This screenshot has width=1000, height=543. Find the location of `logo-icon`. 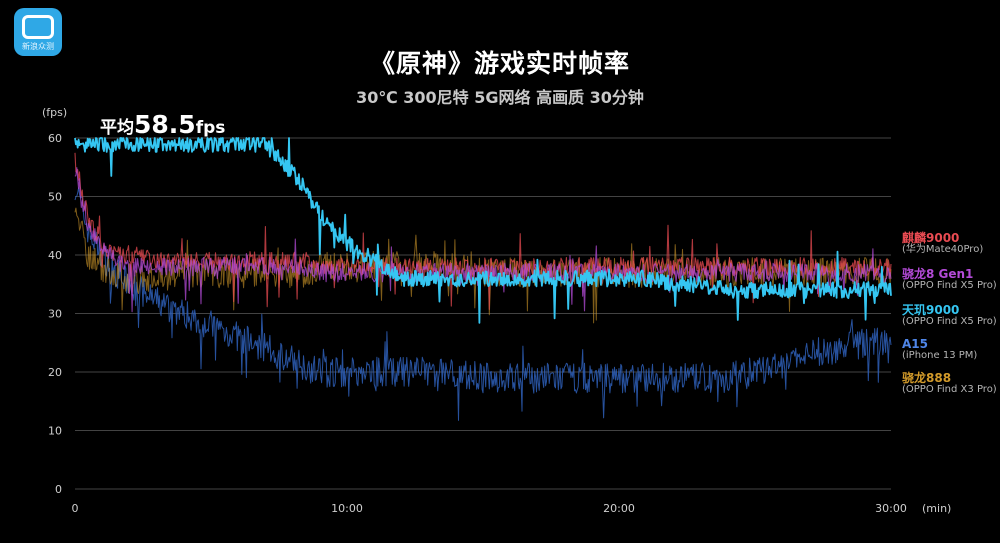

logo-icon is located at coordinates (38, 27).